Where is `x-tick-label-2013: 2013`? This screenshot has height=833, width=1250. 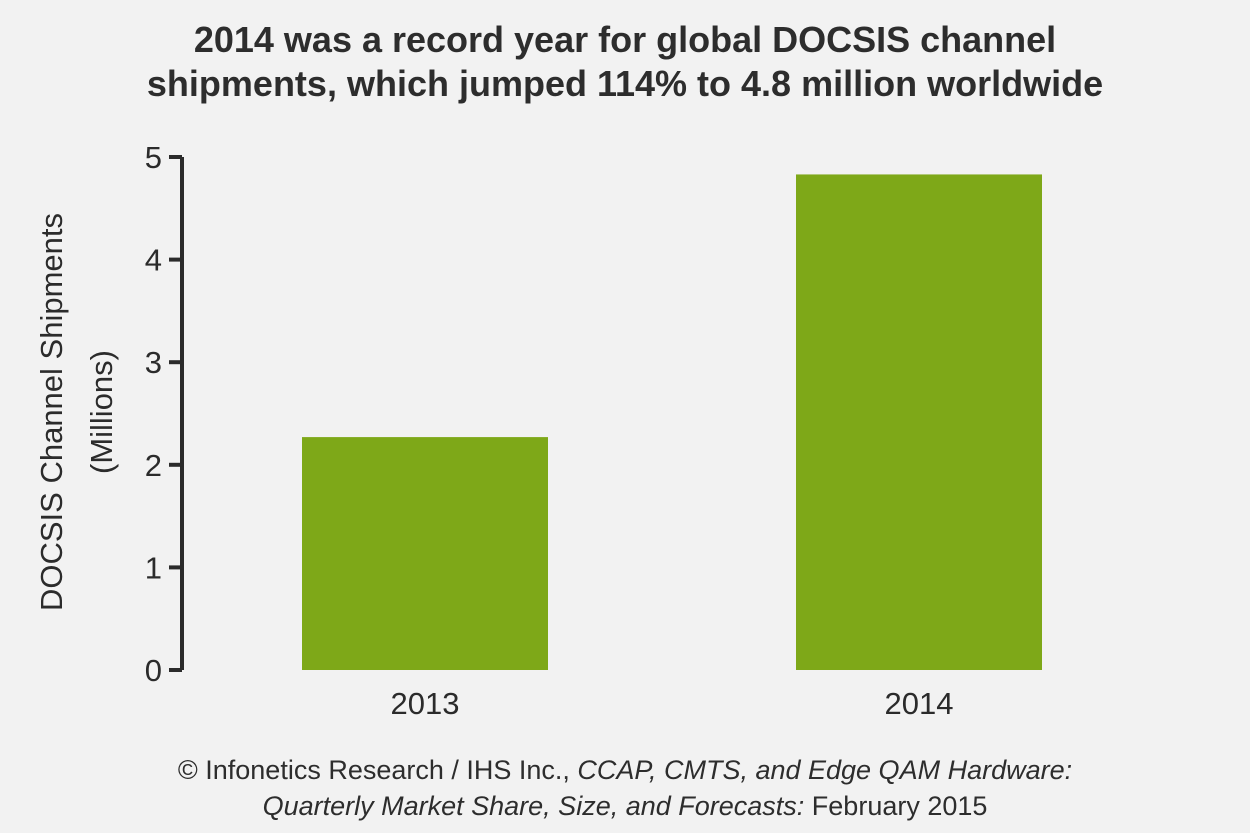 x-tick-label-2013: 2013 is located at coordinates (425, 703).